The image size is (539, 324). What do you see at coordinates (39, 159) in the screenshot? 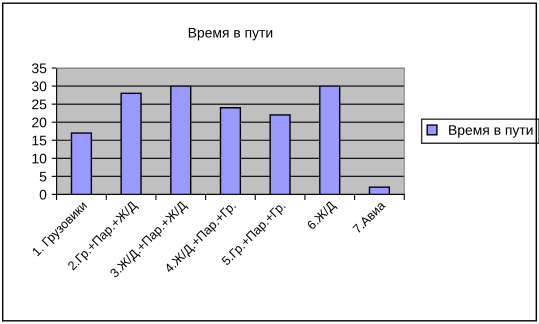
I see `y-tick-label: 10` at bounding box center [39, 159].